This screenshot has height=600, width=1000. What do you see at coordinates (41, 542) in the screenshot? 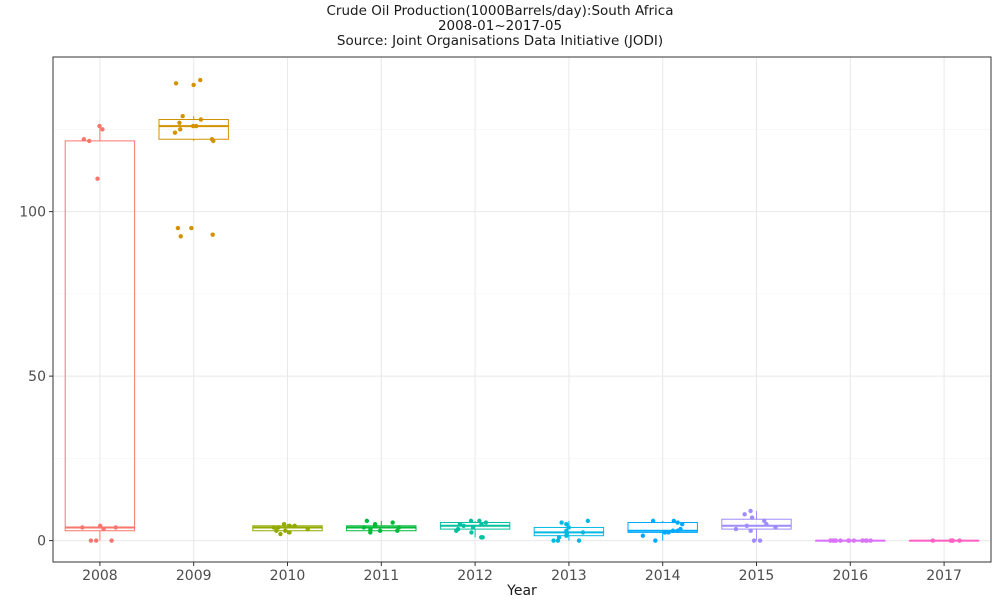
I see `y-tick-label: 0` at bounding box center [41, 542].